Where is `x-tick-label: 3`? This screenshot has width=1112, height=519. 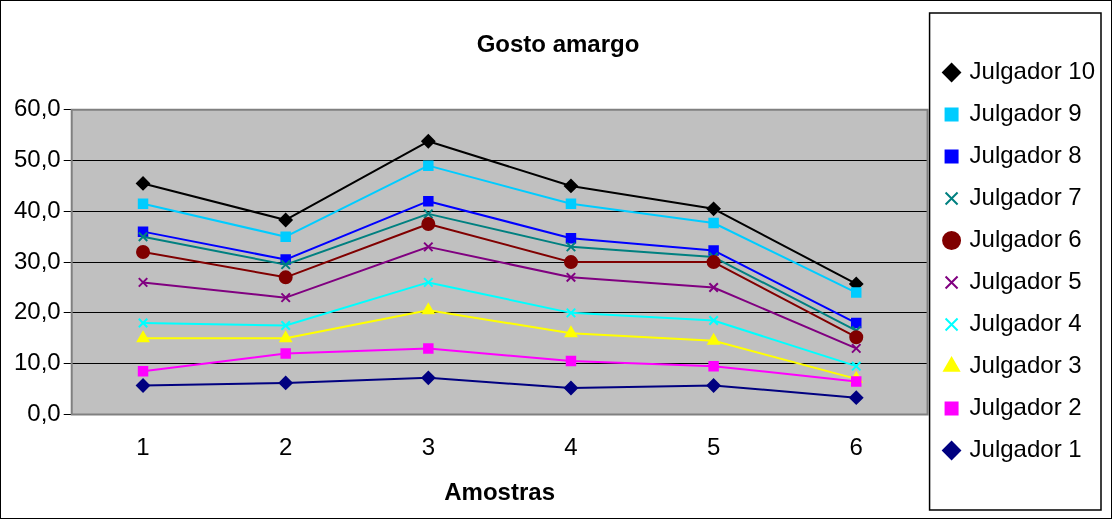 x-tick-label: 3 is located at coordinates (428, 447).